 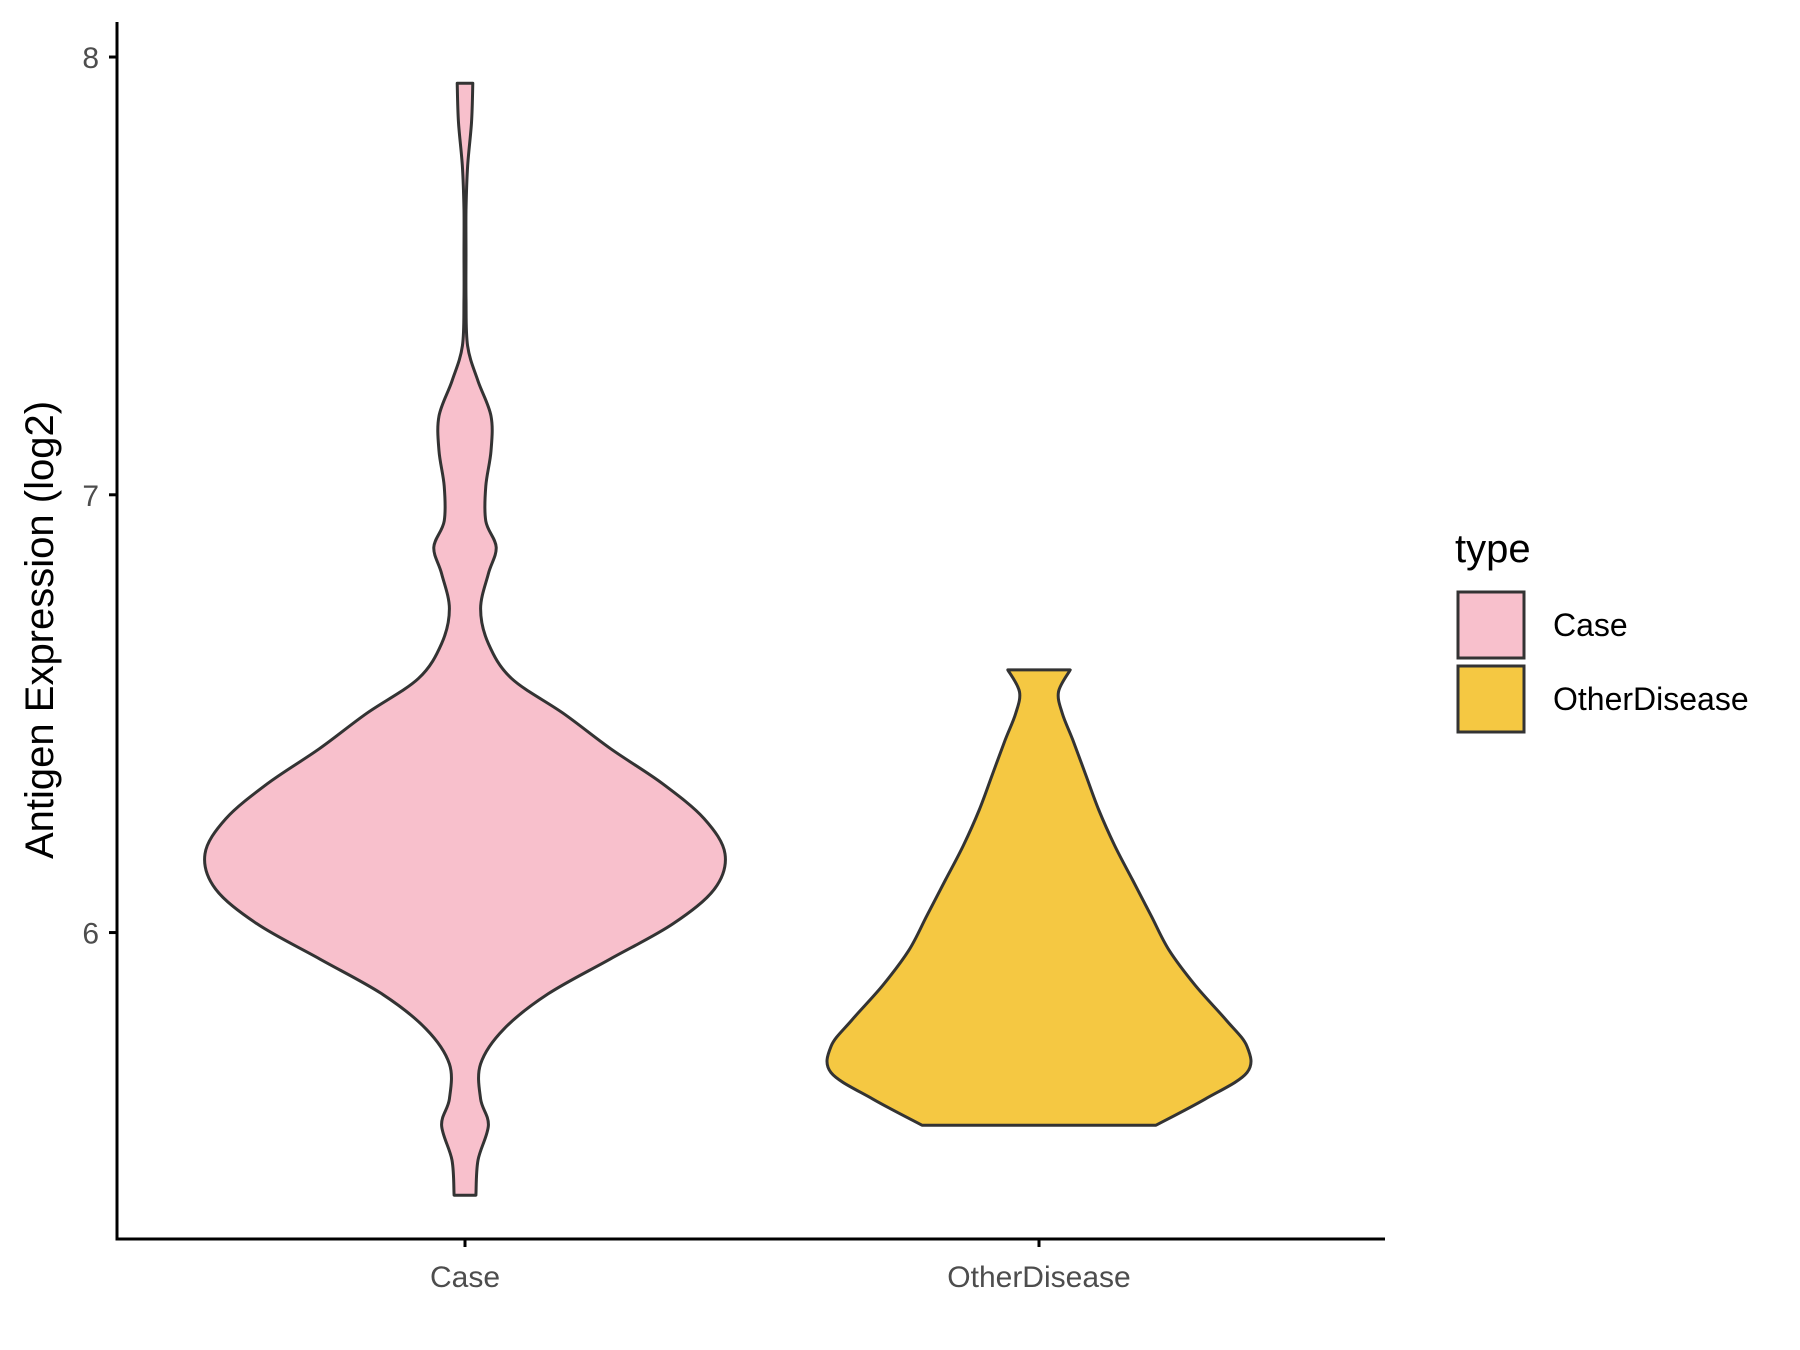 What do you see at coordinates (1038, 1277) in the screenshot?
I see `x-tick-label: OtherDisease` at bounding box center [1038, 1277].